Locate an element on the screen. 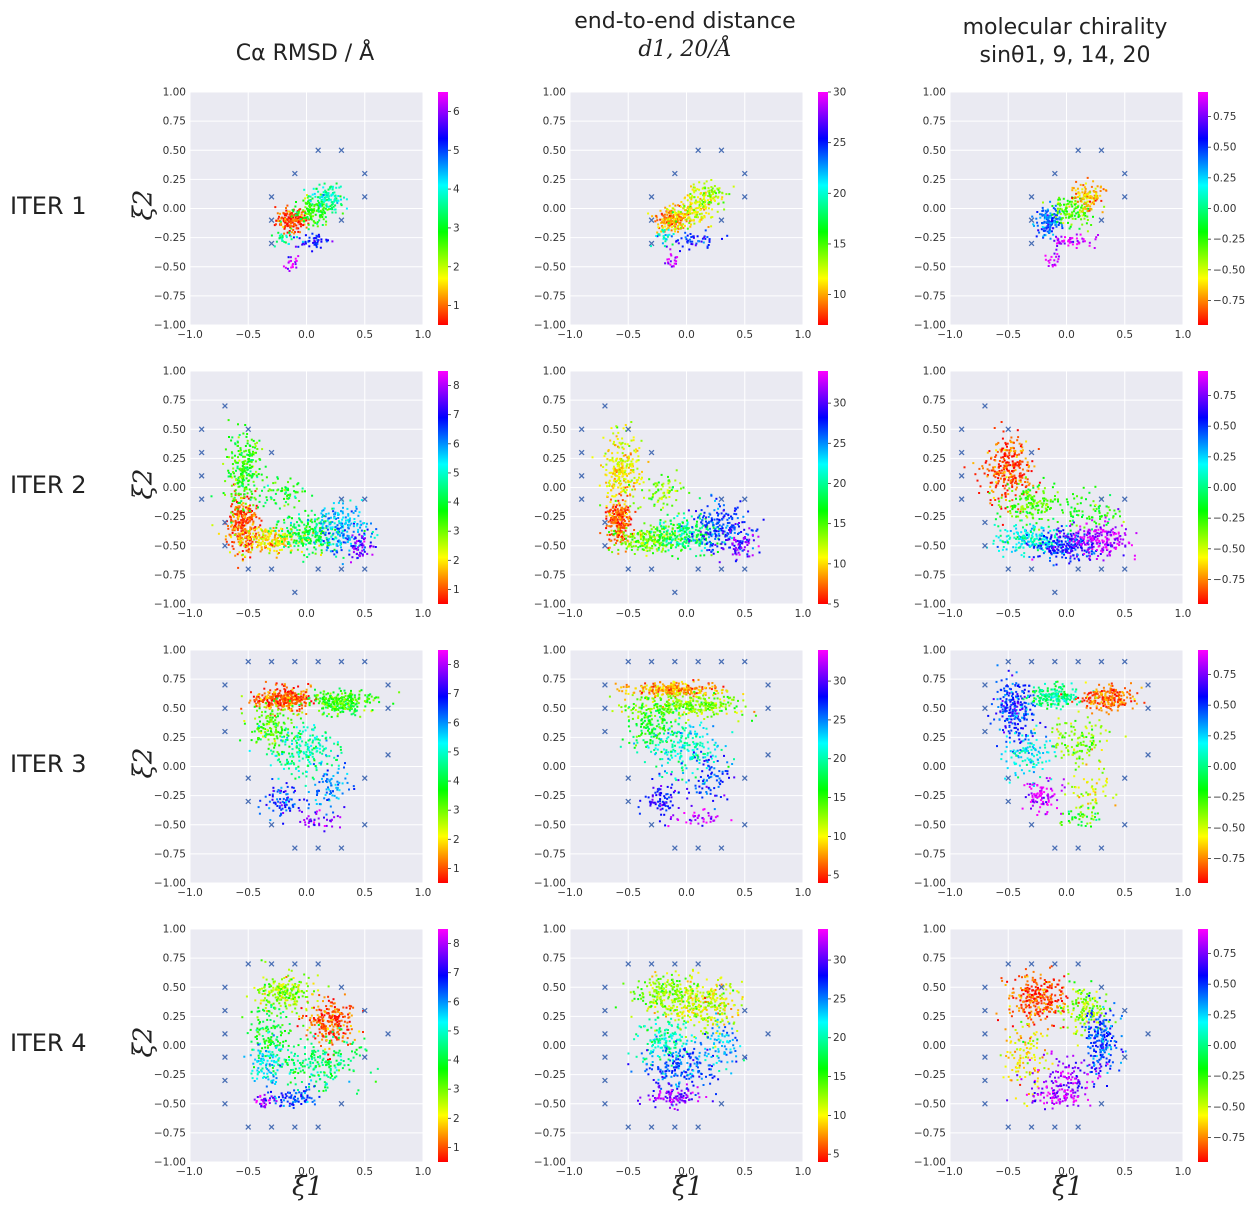  x-tick-label: 0.5 is located at coordinates (744, 614).